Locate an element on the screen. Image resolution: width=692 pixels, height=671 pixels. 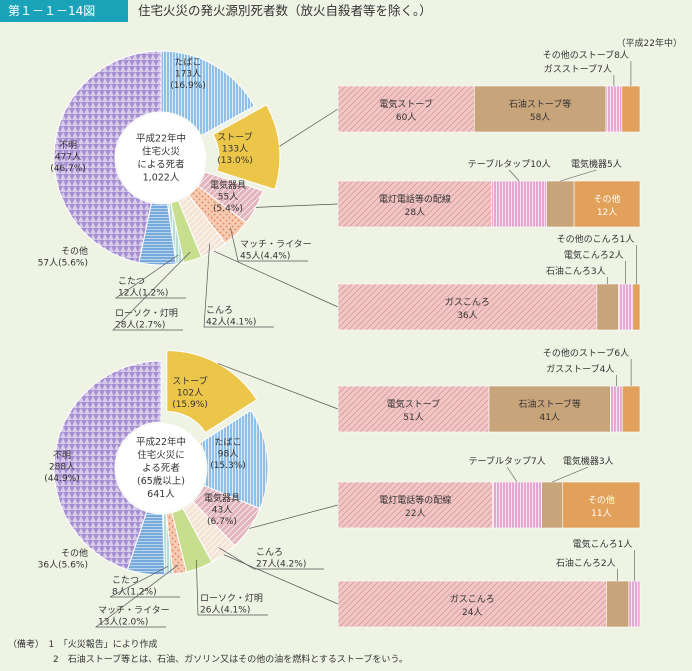
bar2-konro-label-2: 電気こんろ1人 is located at coordinates (603, 544).